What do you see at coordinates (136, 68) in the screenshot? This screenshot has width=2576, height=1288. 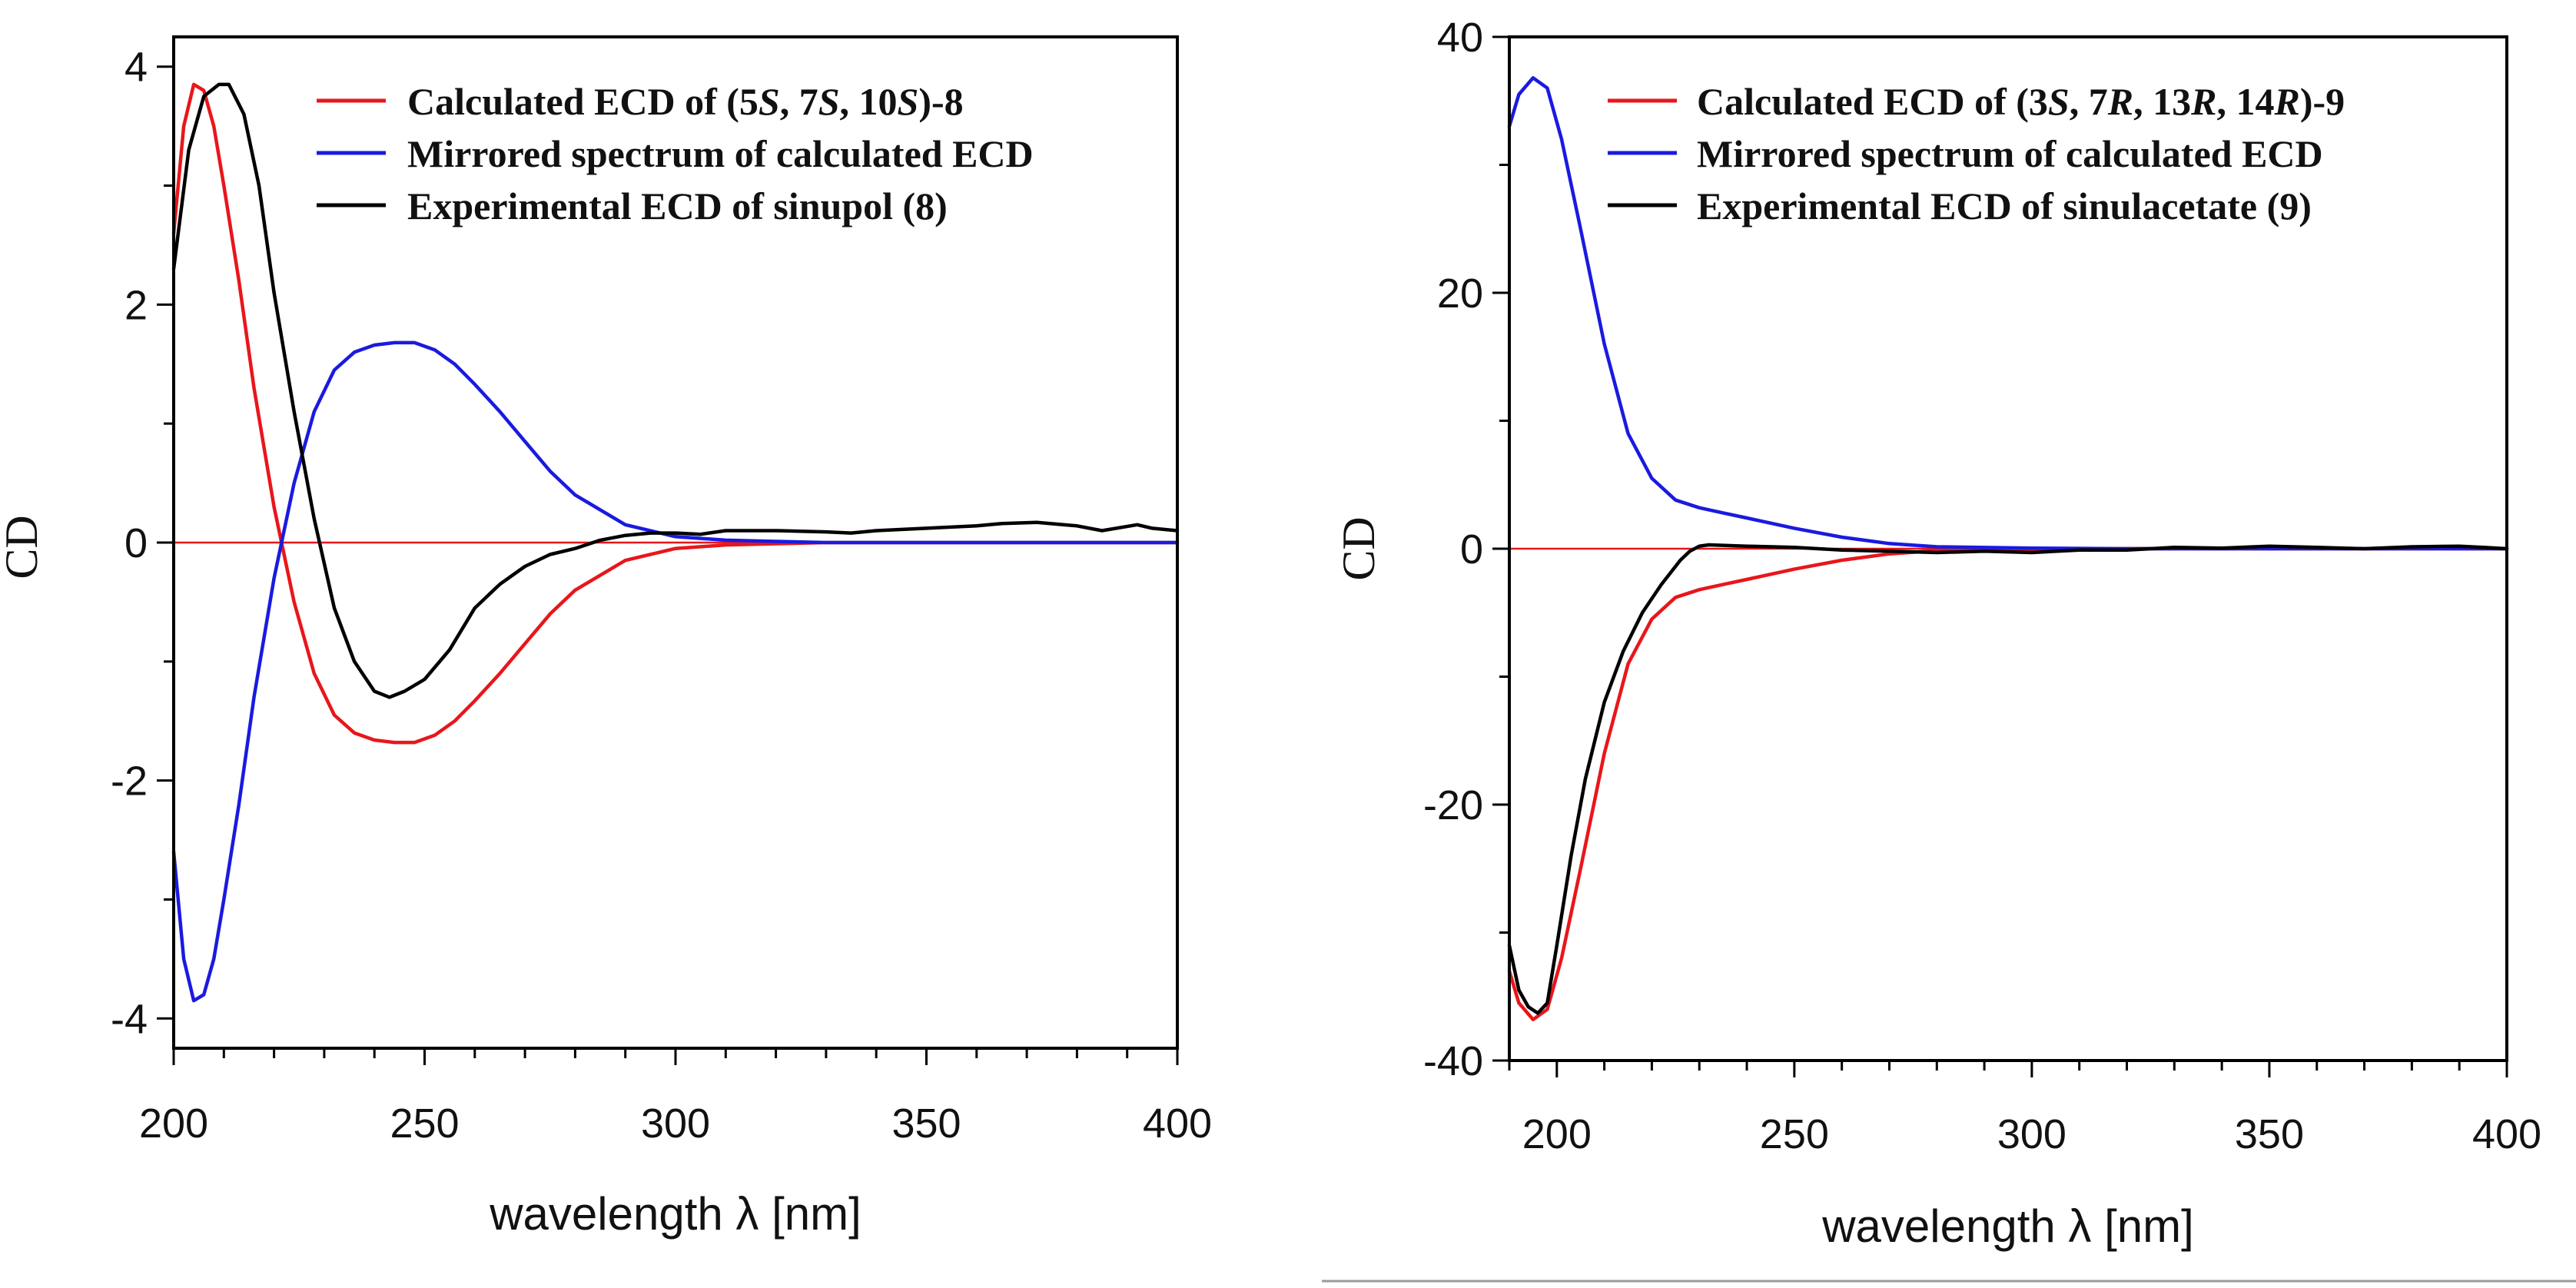 I see `y-tick-label: 4` at bounding box center [136, 68].